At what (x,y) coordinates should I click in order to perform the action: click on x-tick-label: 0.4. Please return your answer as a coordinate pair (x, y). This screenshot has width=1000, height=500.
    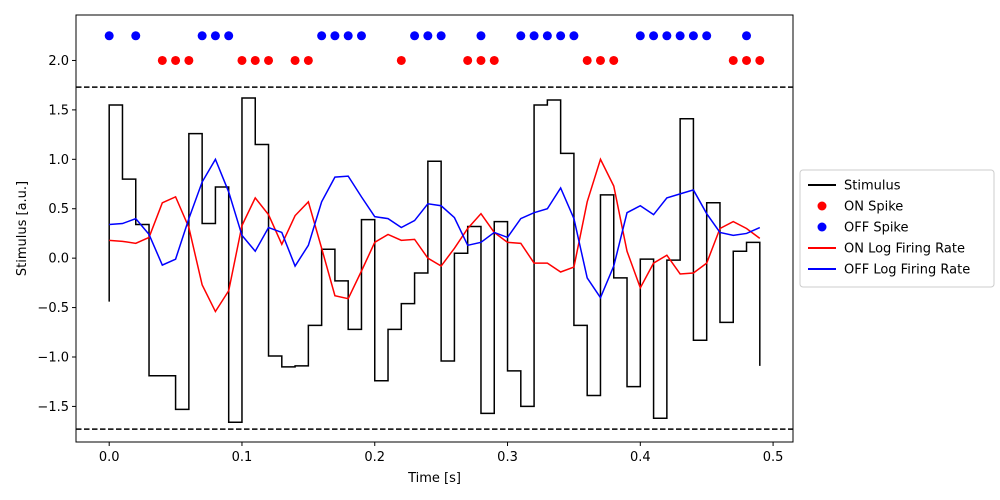
    Looking at the image, I should click on (640, 457).